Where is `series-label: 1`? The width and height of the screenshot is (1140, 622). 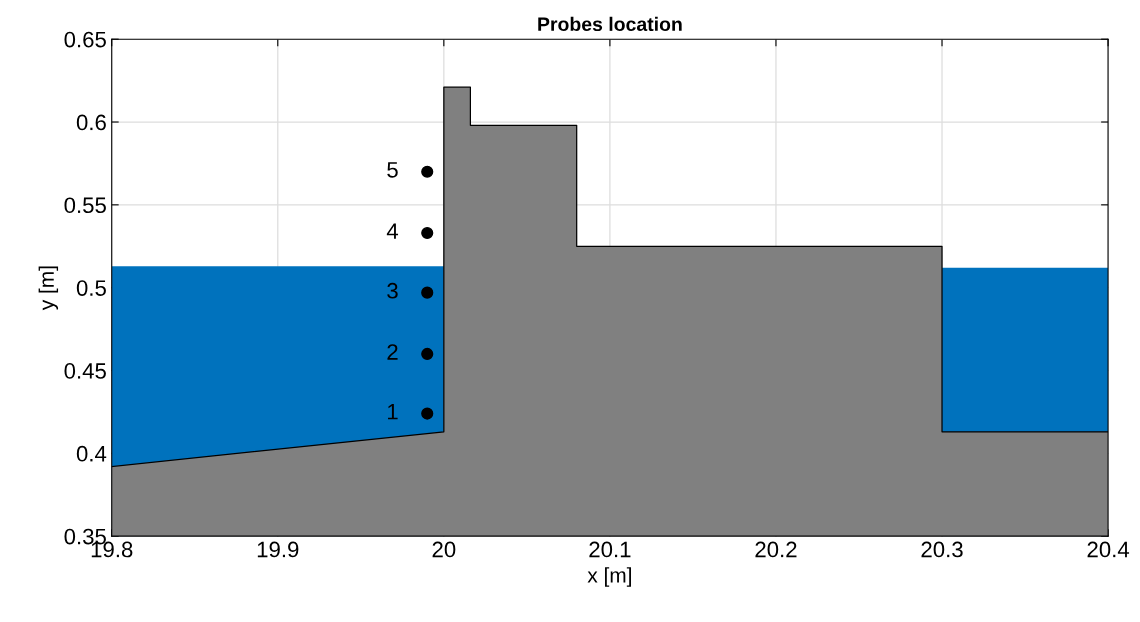
series-label: 1 is located at coordinates (393, 412).